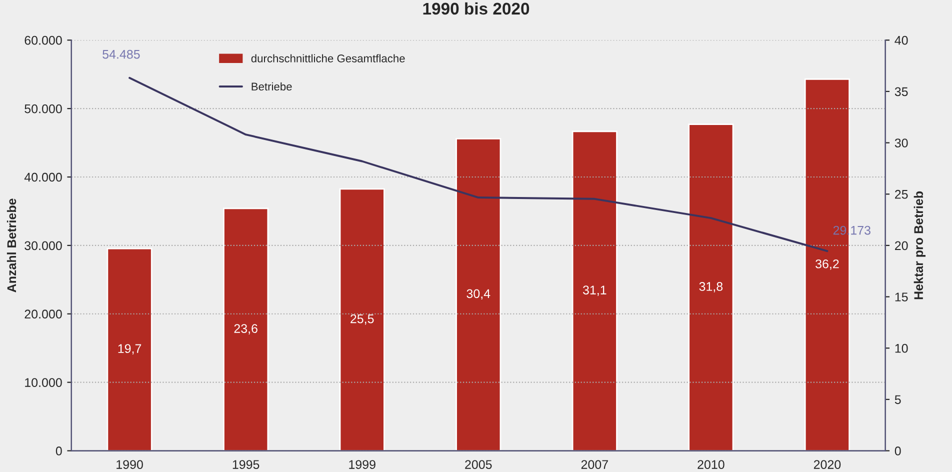 This screenshot has width=952, height=472. What do you see at coordinates (478, 464) in the screenshot?
I see `x-tick-label: 2005` at bounding box center [478, 464].